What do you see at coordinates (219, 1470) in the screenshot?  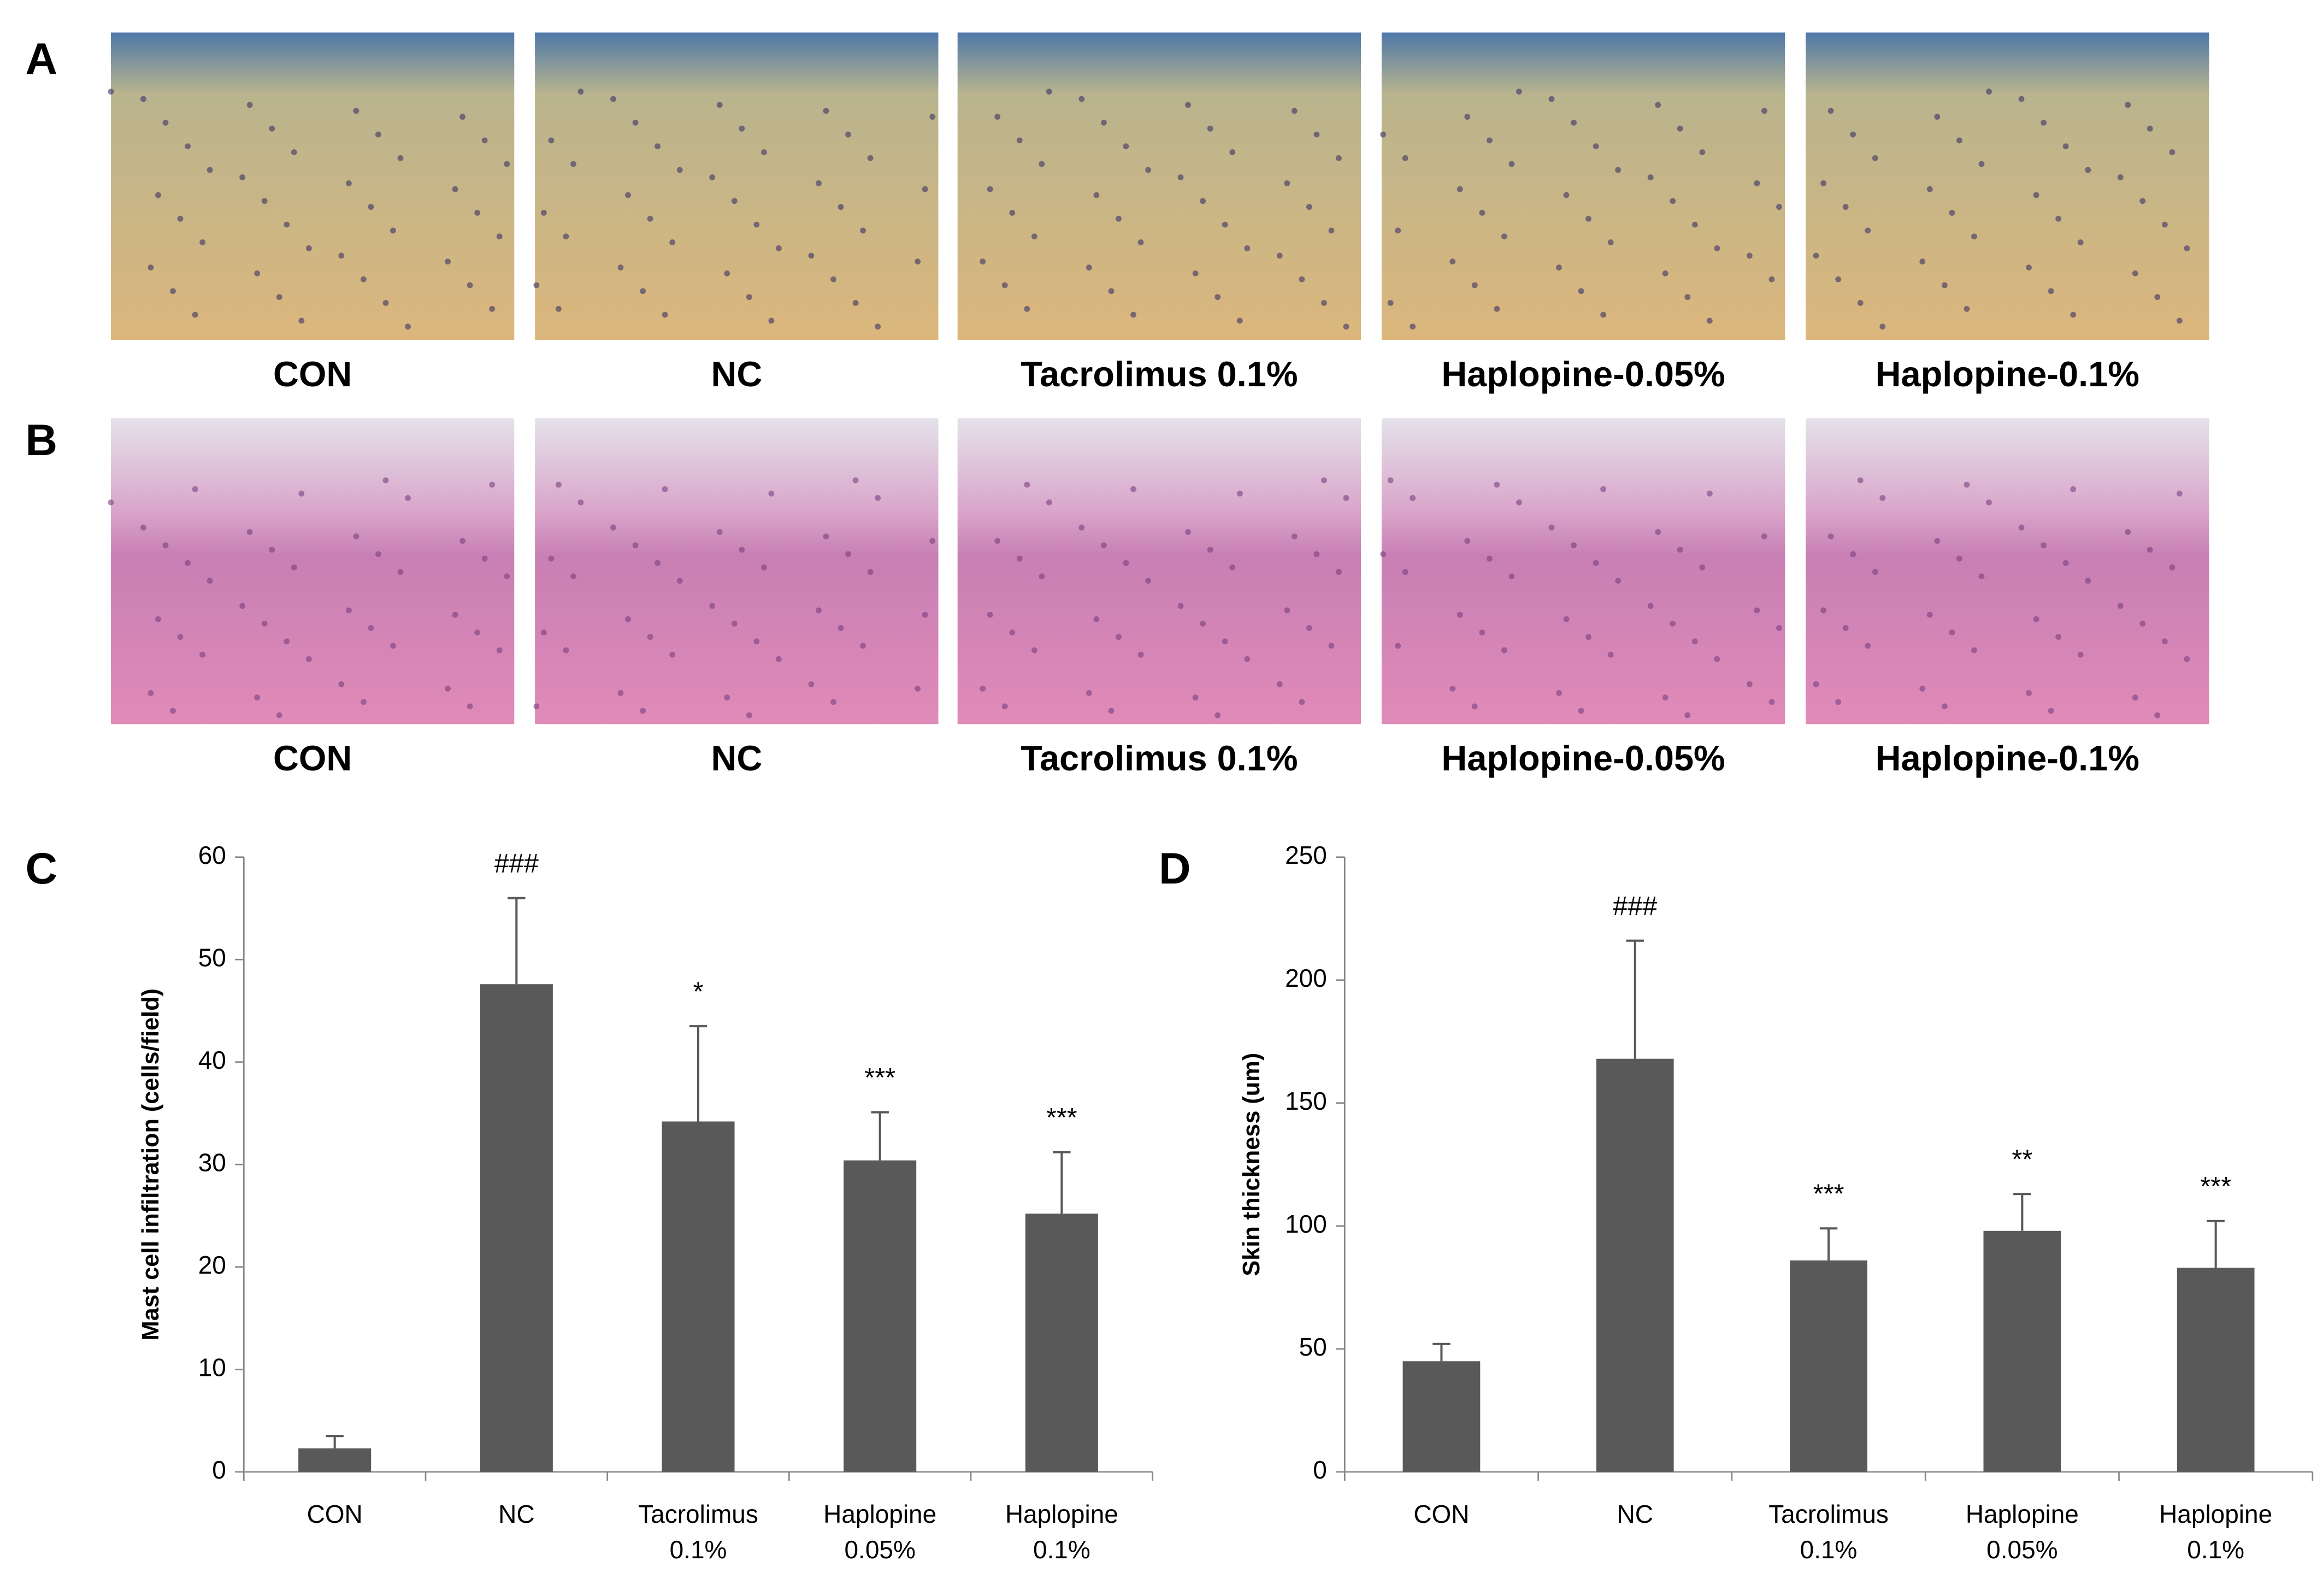 I see `y-tick-label: 0` at bounding box center [219, 1470].